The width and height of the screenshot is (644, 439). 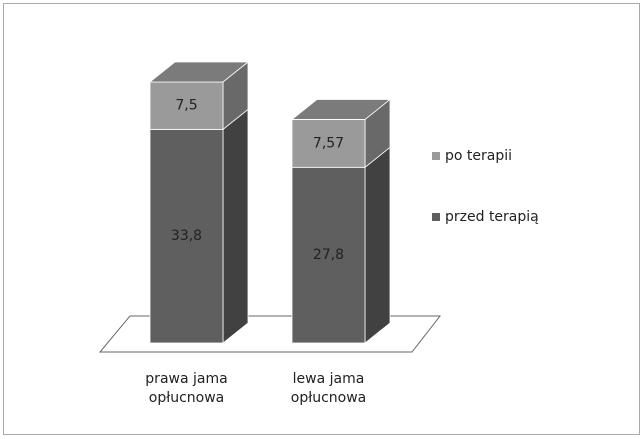 I want to click on value-label: 27,8, so click(x=328, y=255).